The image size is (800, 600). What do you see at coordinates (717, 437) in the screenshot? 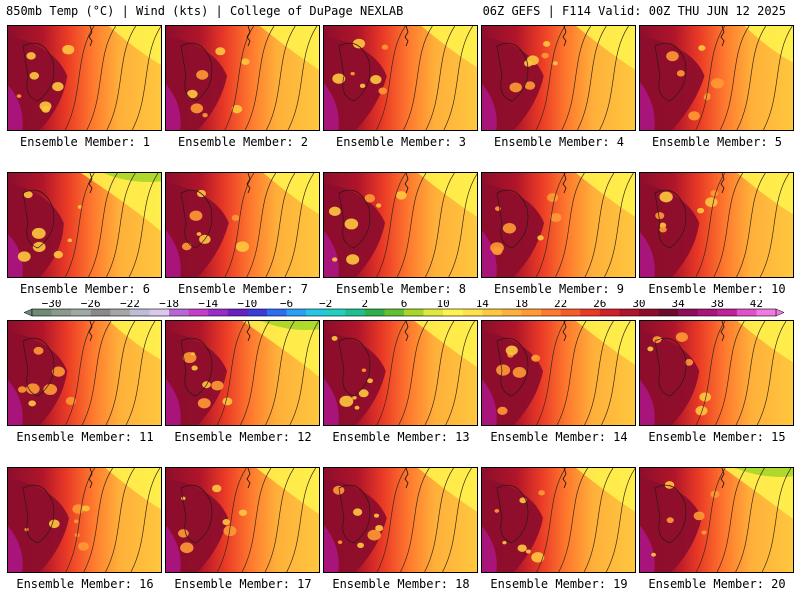
I see `ensemble-member-caption: Ensemble Member: 15` at bounding box center [717, 437].